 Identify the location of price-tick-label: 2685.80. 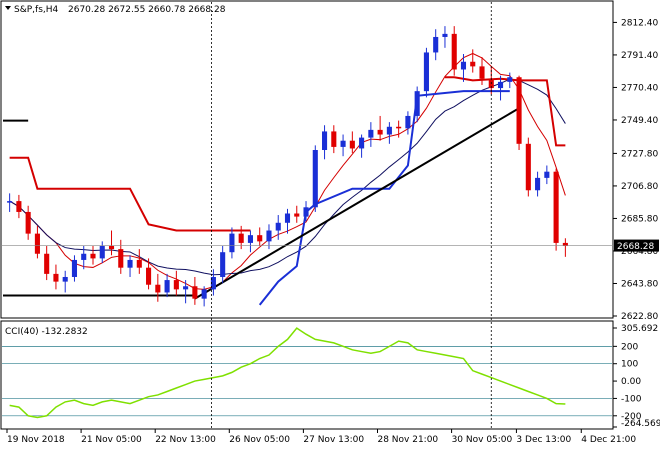
(639, 219).